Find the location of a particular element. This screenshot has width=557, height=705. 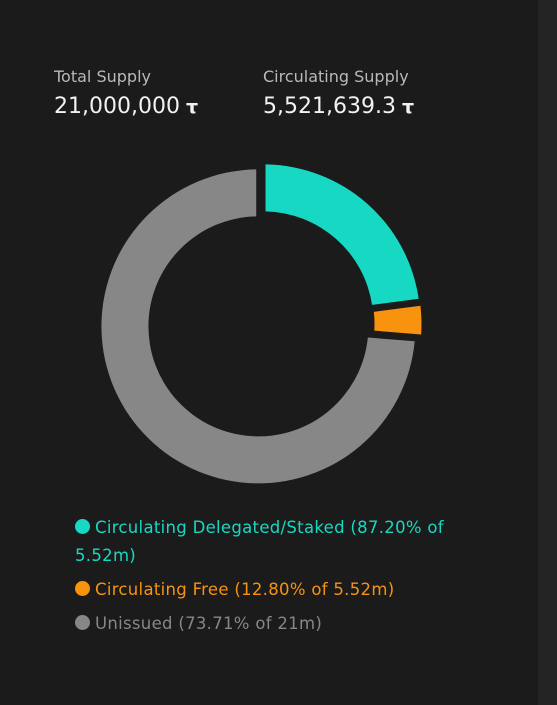

legend-item-unissued: Unissued (73.71% of 21m) is located at coordinates (275, 624).